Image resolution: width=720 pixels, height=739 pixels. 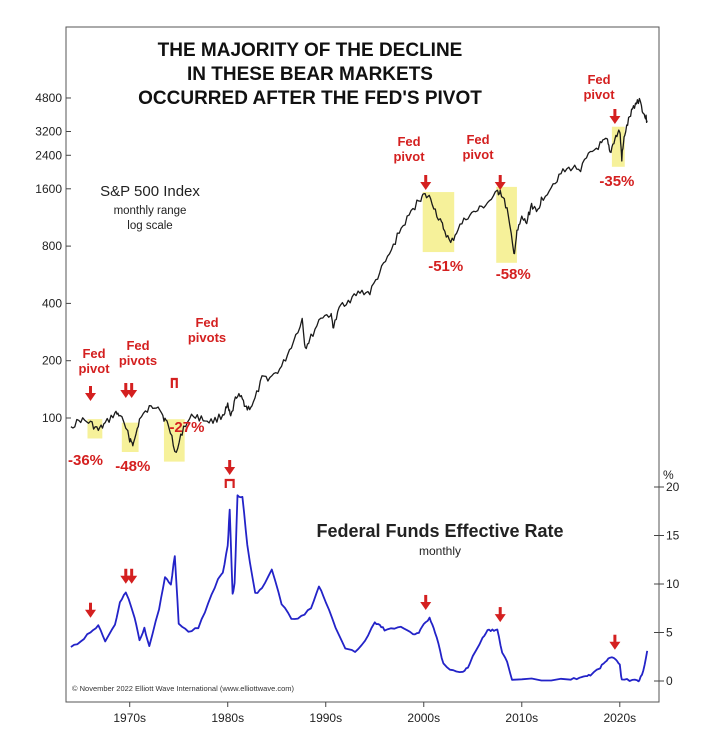 What do you see at coordinates (439, 531) in the screenshot?
I see `rate-series-title: Federal Funds Effective Rate` at bounding box center [439, 531].